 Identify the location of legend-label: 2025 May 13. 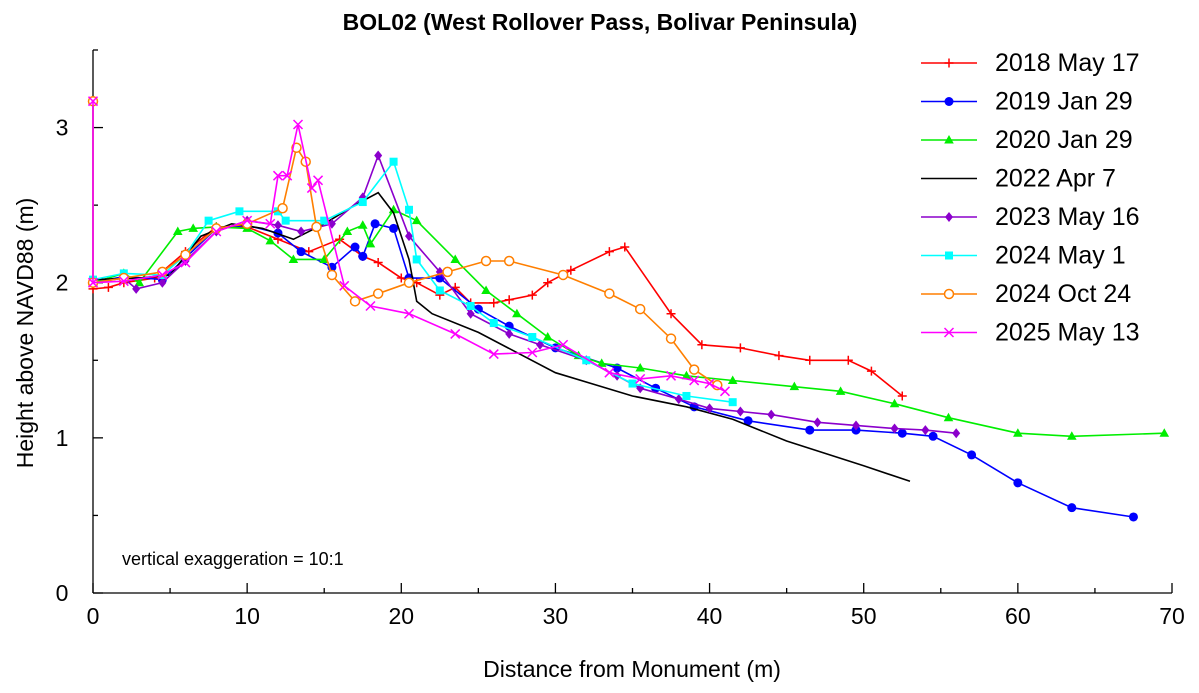
(1067, 333).